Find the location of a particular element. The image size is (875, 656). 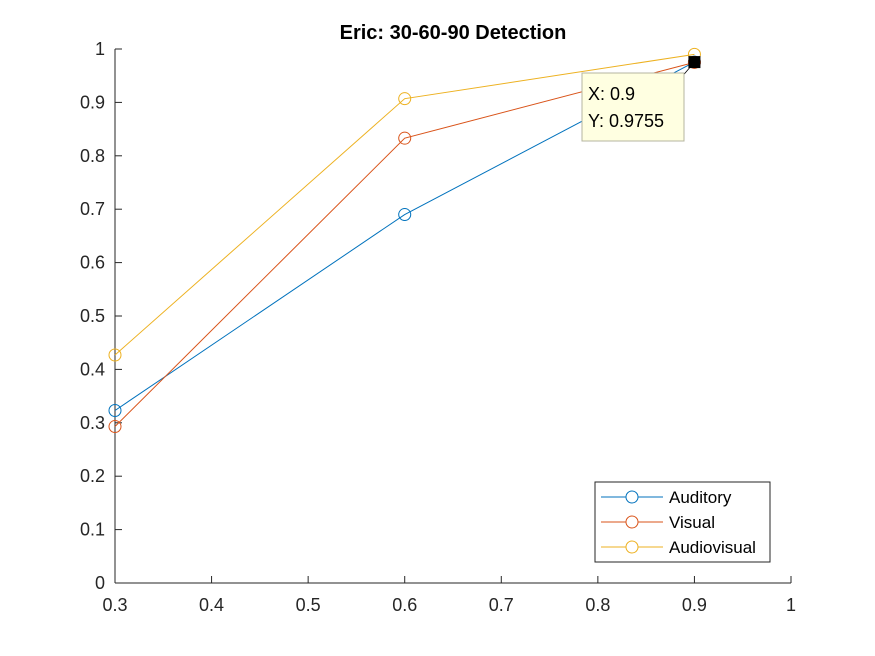

x-tick-label: 1 is located at coordinates (791, 605).